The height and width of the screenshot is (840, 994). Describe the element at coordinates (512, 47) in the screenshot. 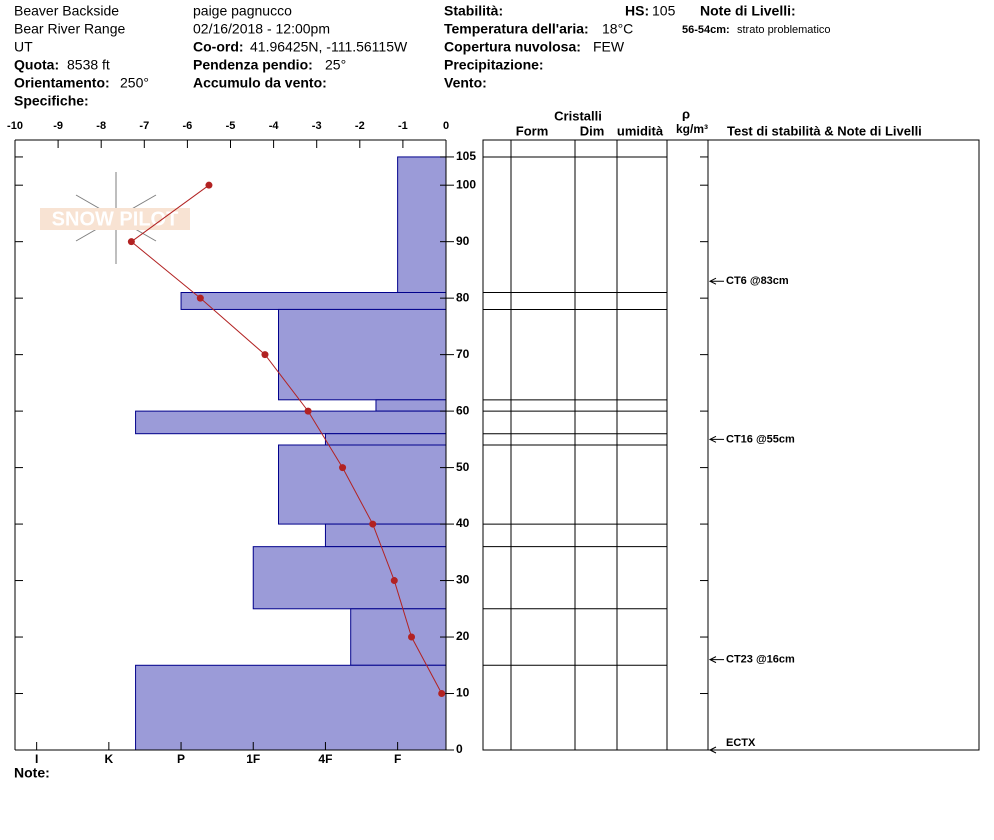

I see `cloud-label: Copertura nuvolosa:` at that location.